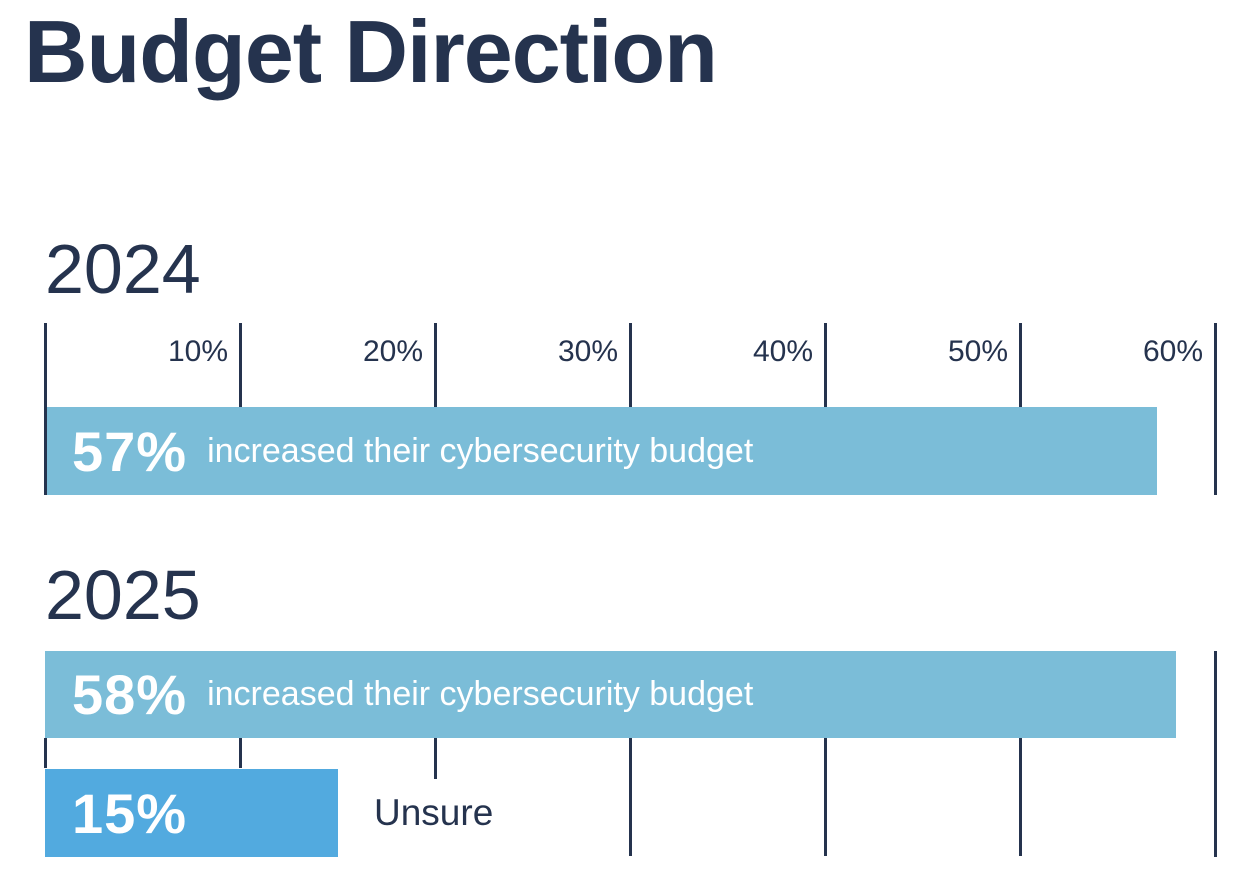 The width and height of the screenshot is (1242, 888). What do you see at coordinates (480, 450) in the screenshot?
I see `bar-2024-category-label: increased their cybersecurity budget` at bounding box center [480, 450].